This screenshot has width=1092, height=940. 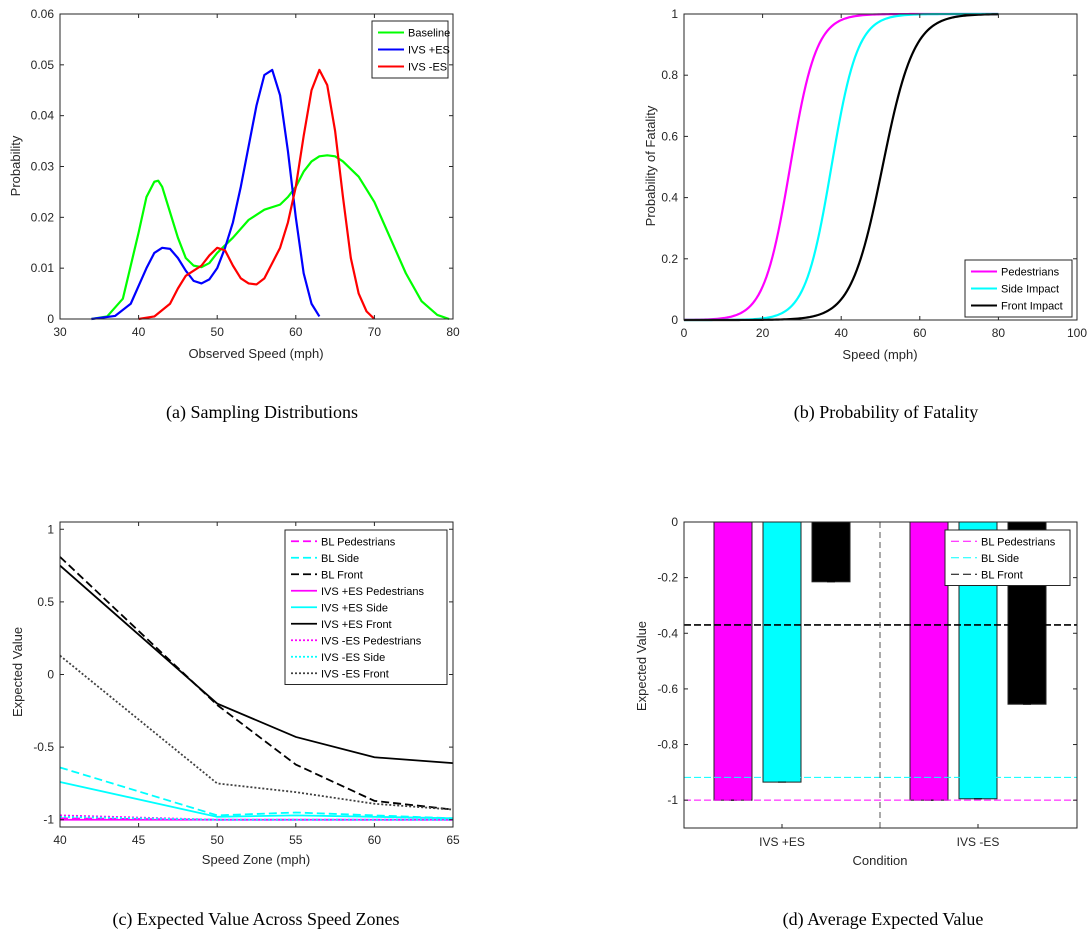 What do you see at coordinates (669, 259) in the screenshot?
I see `y-tick-label: 0.2` at bounding box center [669, 259].